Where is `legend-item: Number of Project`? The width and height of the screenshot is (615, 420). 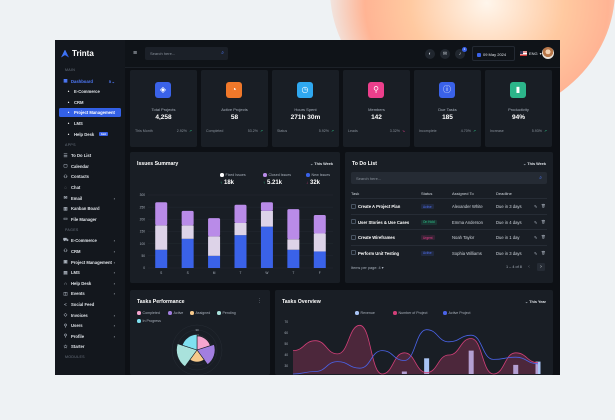 legend-item: Number of Project is located at coordinates (410, 313).